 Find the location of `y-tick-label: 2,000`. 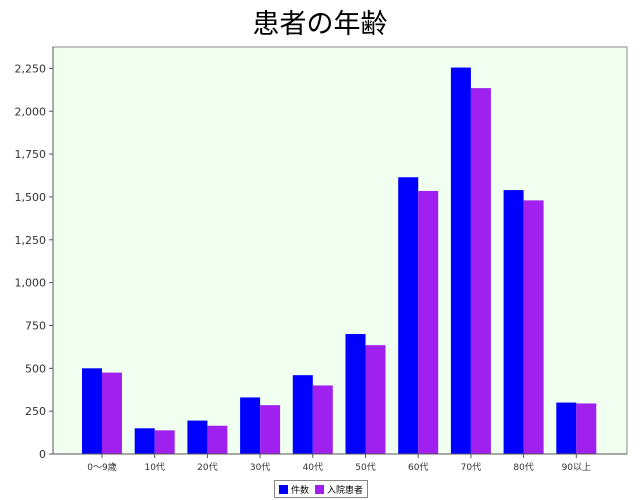

y-tick-label: 2,000 is located at coordinates (31, 111).